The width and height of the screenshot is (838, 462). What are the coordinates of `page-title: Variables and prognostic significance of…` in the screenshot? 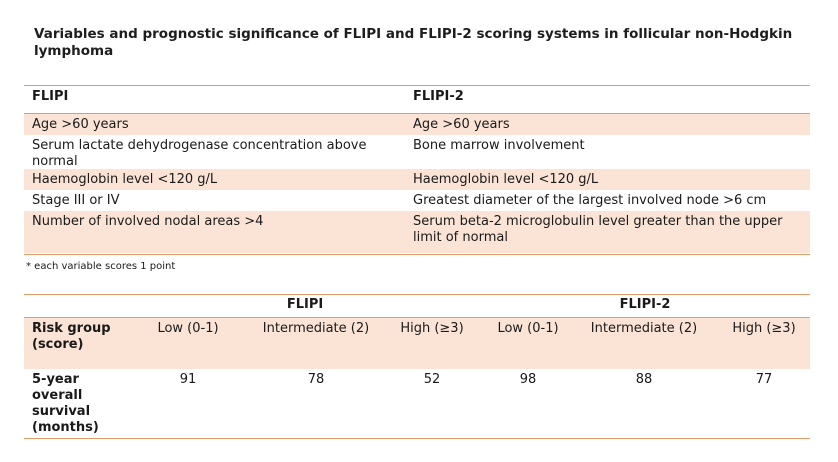 It's located at (413, 42).